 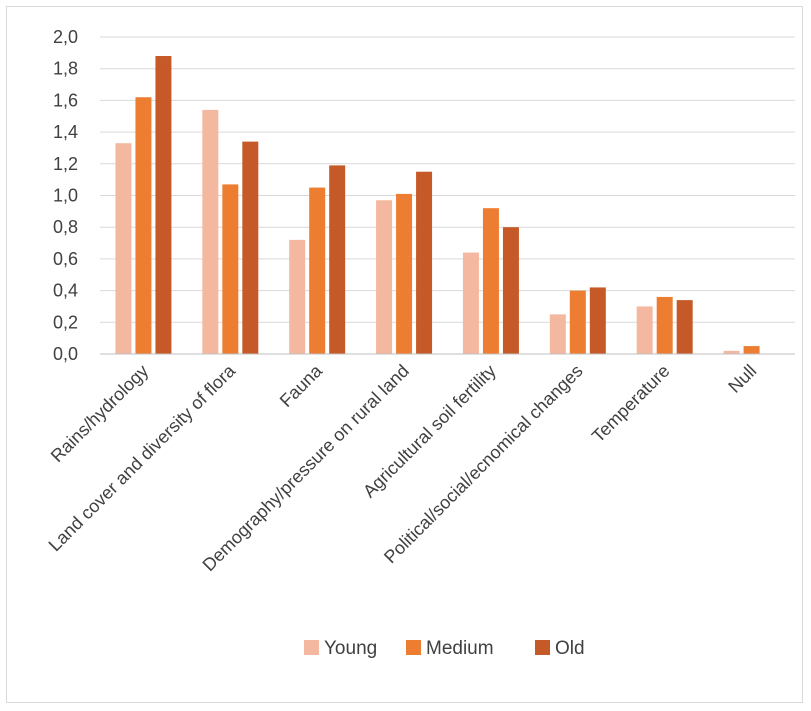 I want to click on category-label: Land cover and diversity of flora, so click(x=142, y=457).